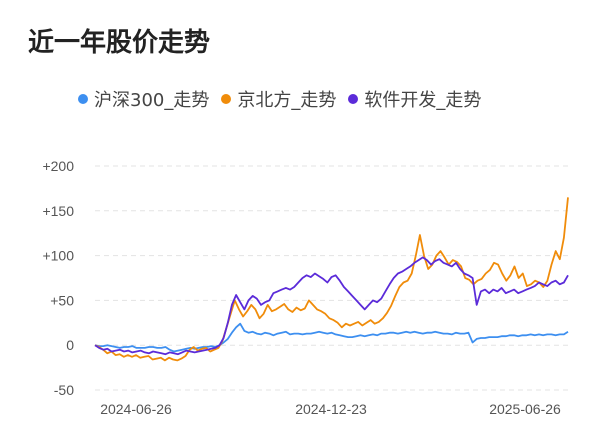  Describe the element at coordinates (64, 390) in the screenshot. I see `y-tick-label: -50` at that location.